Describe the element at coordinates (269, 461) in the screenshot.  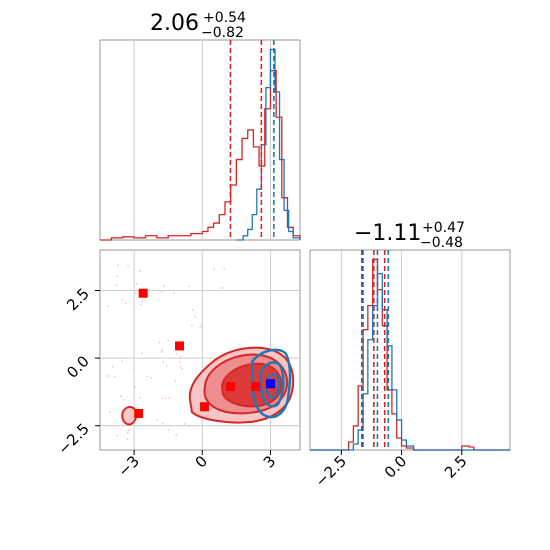
I see `x-tick-label: 3` at that location.